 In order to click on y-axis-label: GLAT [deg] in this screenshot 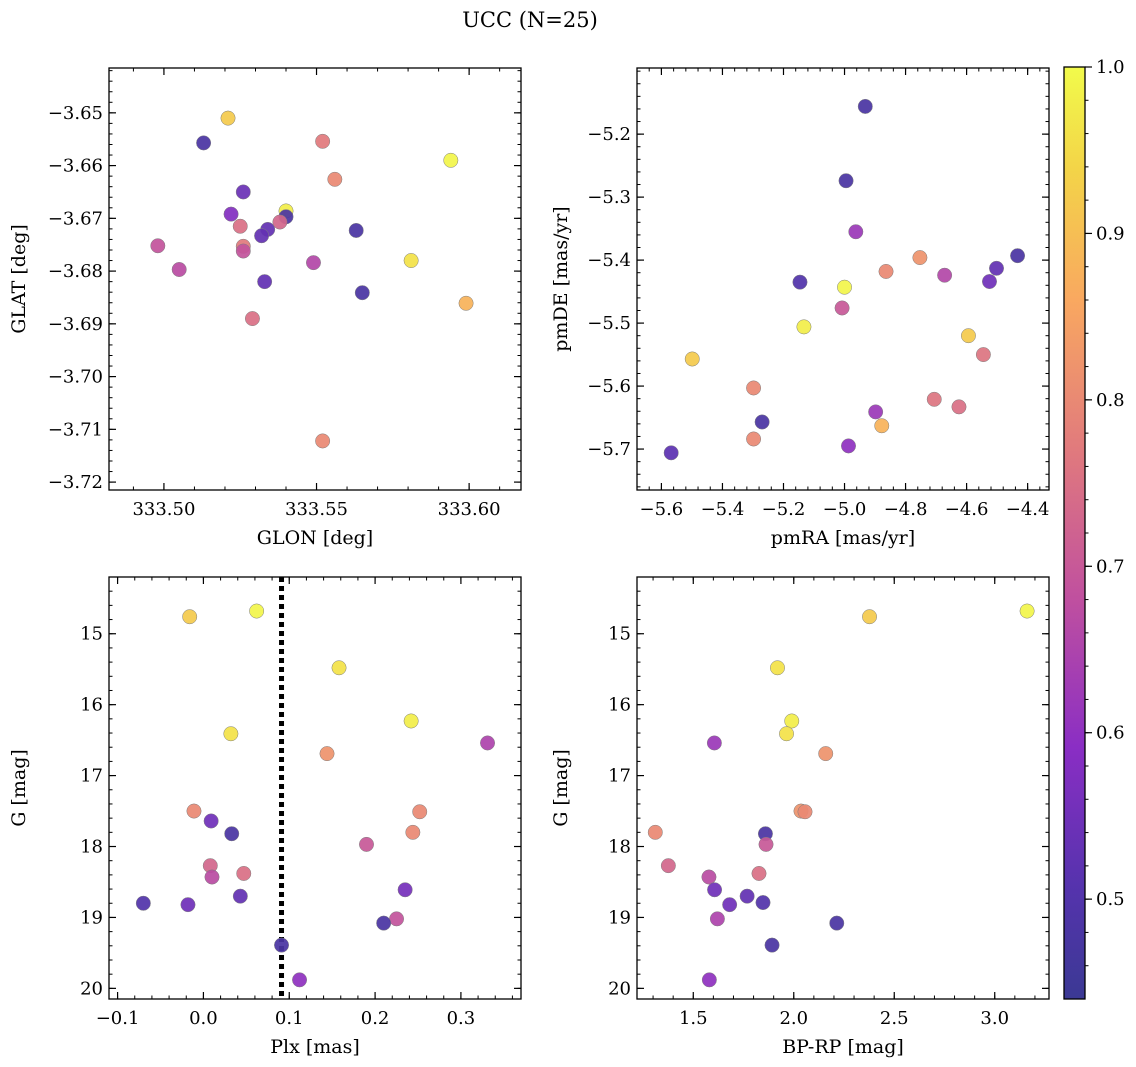, I will do `click(19, 279)`.